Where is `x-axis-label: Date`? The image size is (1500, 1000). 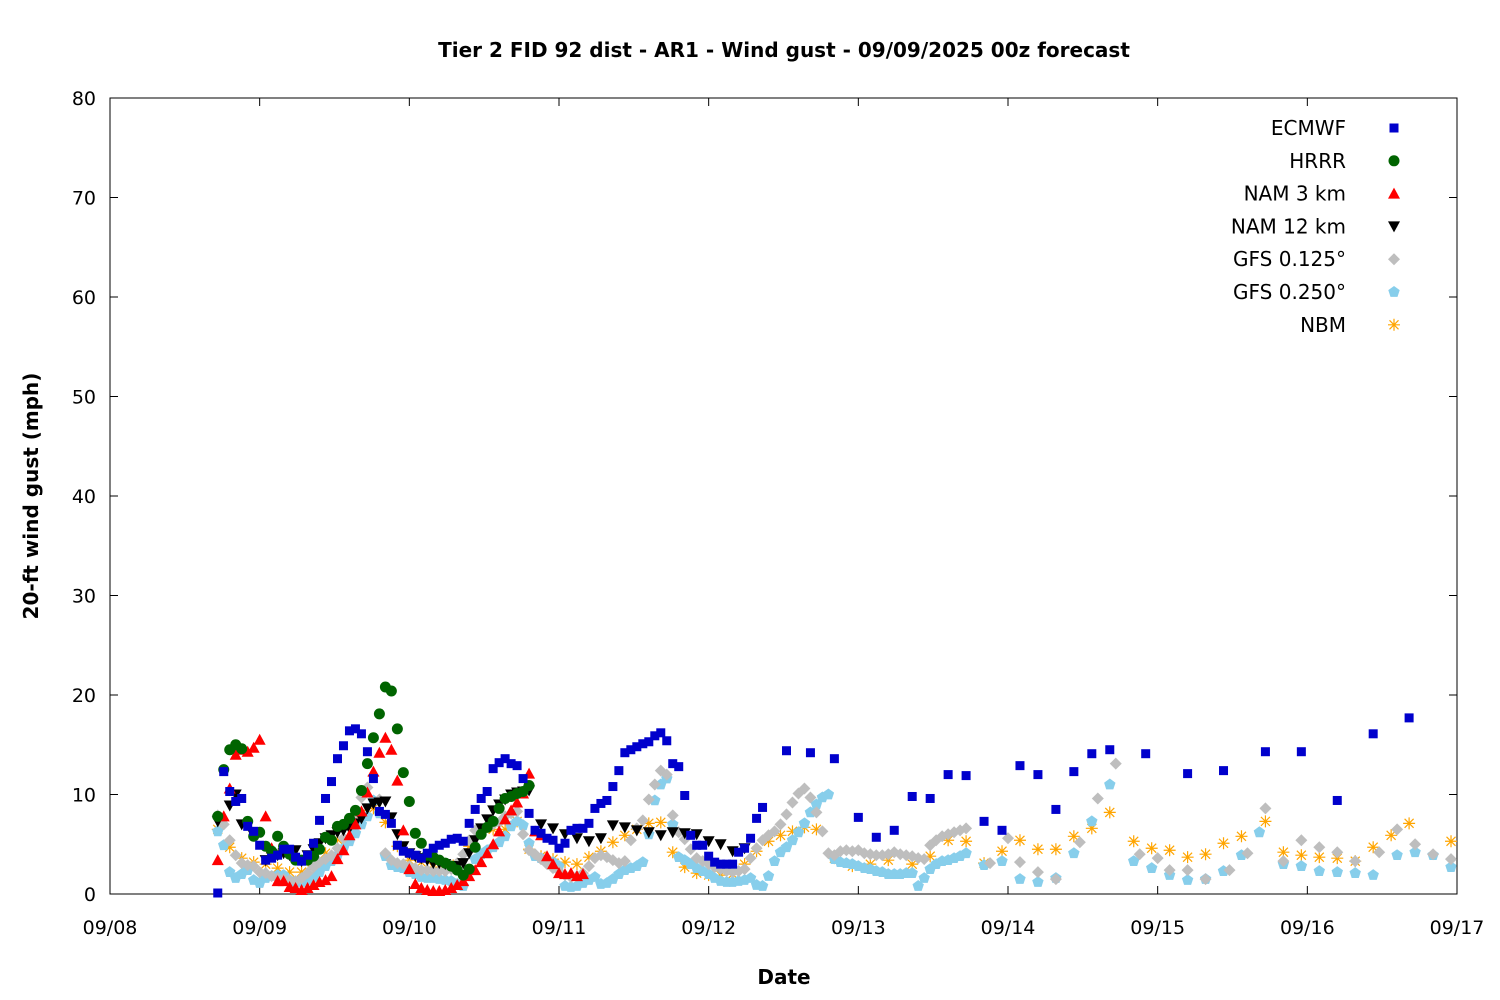 x-axis-label: Date is located at coordinates (783, 977).